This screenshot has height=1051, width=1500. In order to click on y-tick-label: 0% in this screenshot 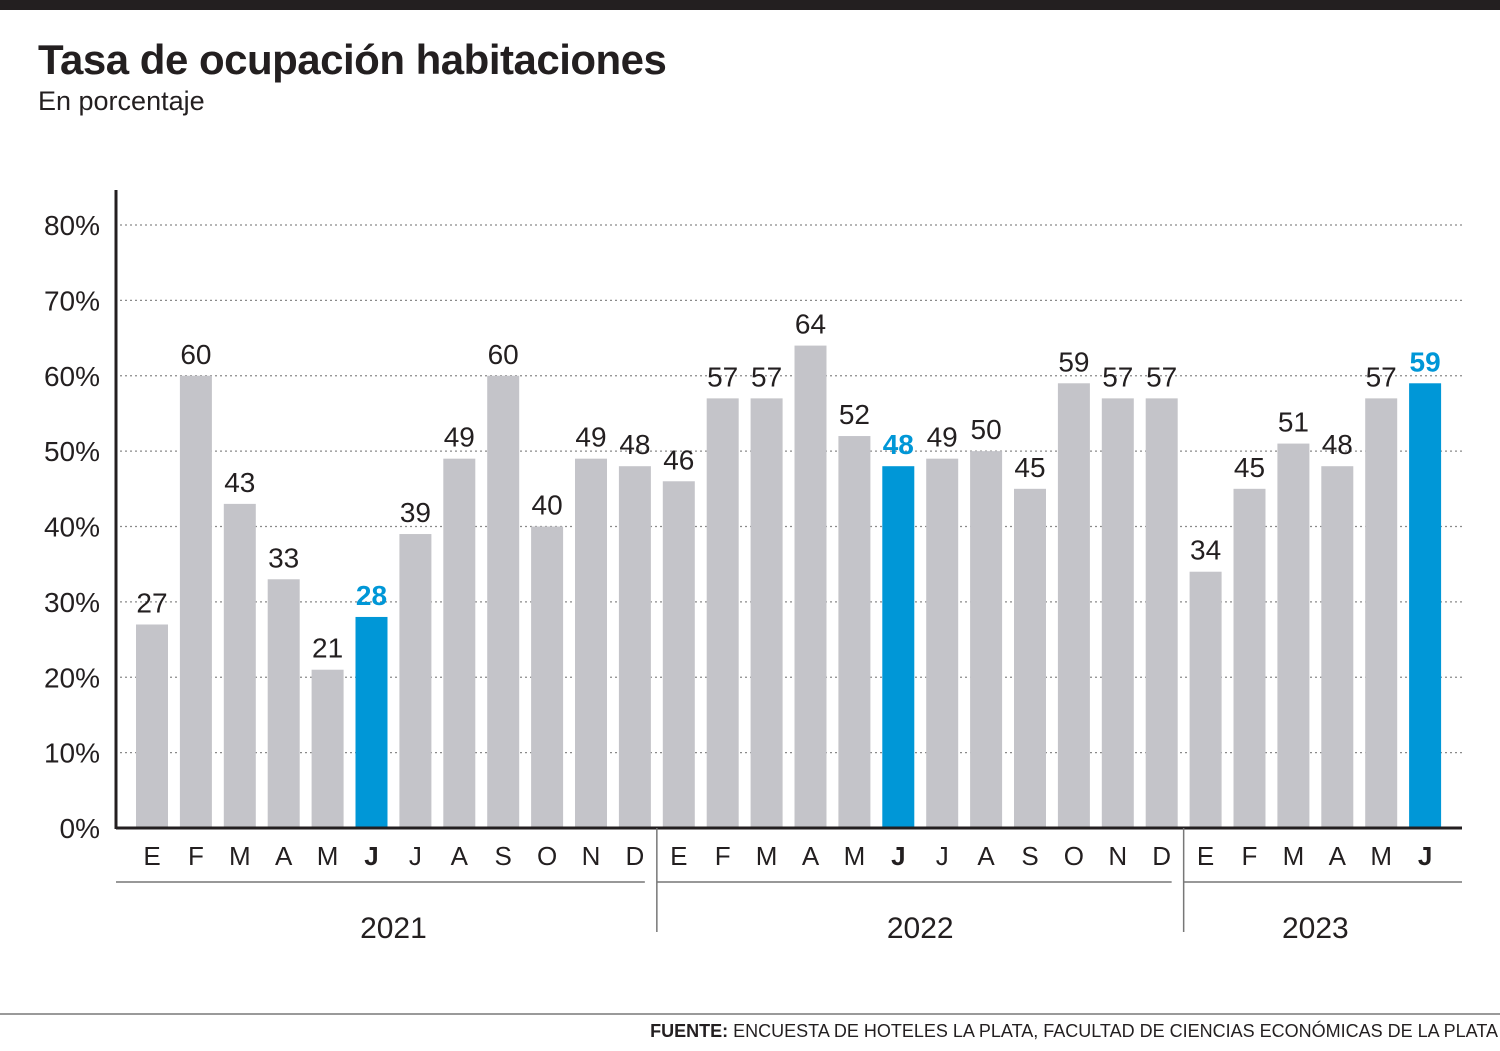, I will do `click(80, 828)`.